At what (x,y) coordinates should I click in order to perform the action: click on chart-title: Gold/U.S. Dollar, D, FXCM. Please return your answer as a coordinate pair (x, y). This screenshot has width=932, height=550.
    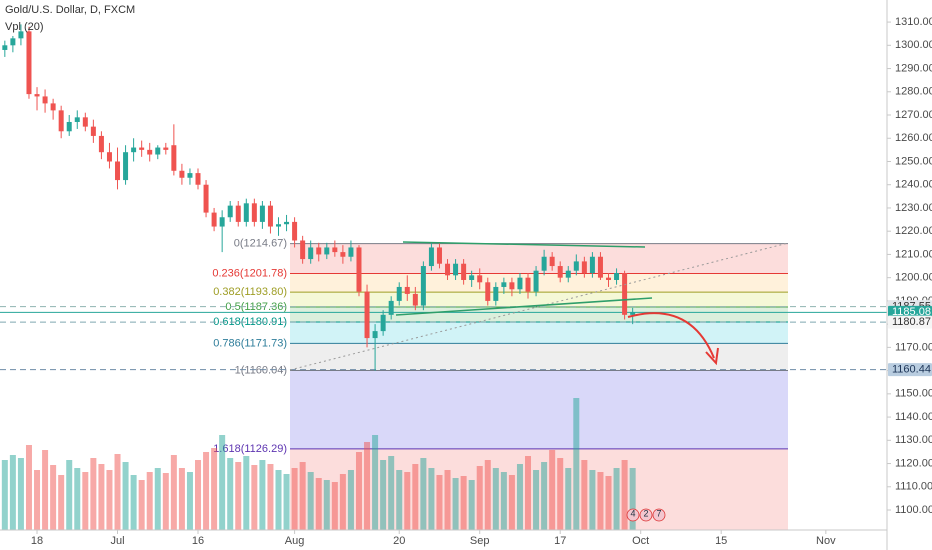
    Looking at the image, I should click on (70, 10).